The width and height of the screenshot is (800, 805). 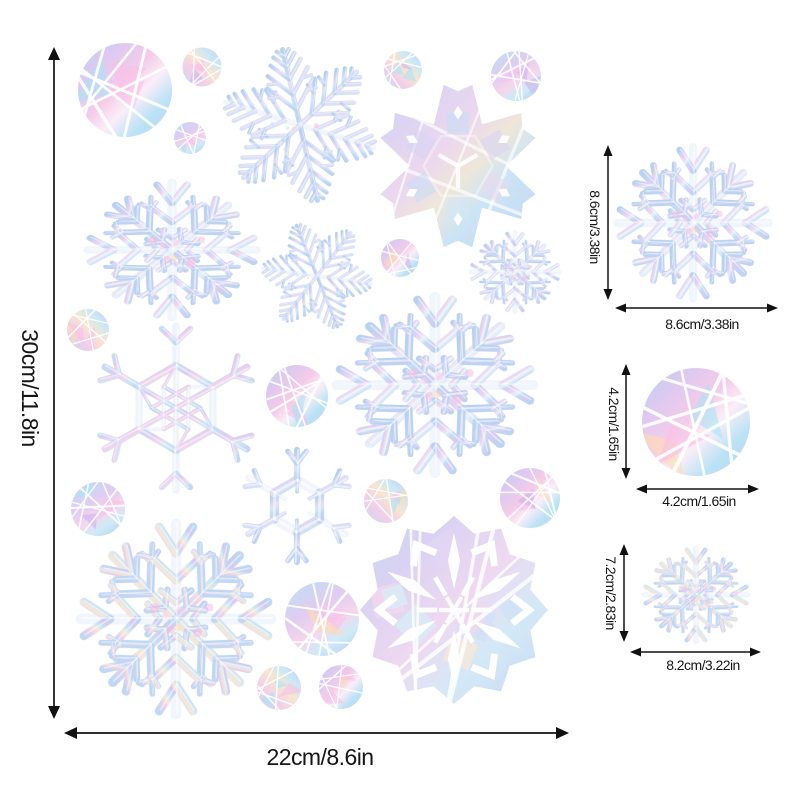 What do you see at coordinates (30, 388) in the screenshot?
I see `svg-text: 30cm/11.8in` at bounding box center [30, 388].